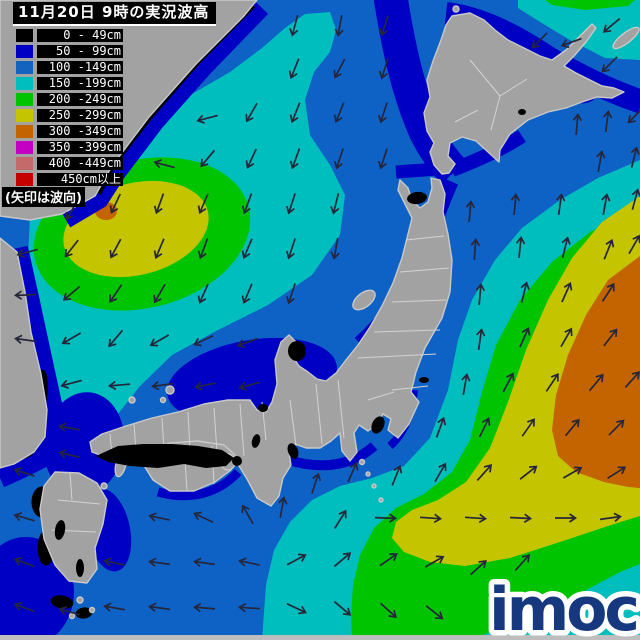 The image size is (640, 640). What do you see at coordinates (43, 197) in the screenshot?
I see `legend-note: (矢印は波向)` at bounding box center [43, 197].